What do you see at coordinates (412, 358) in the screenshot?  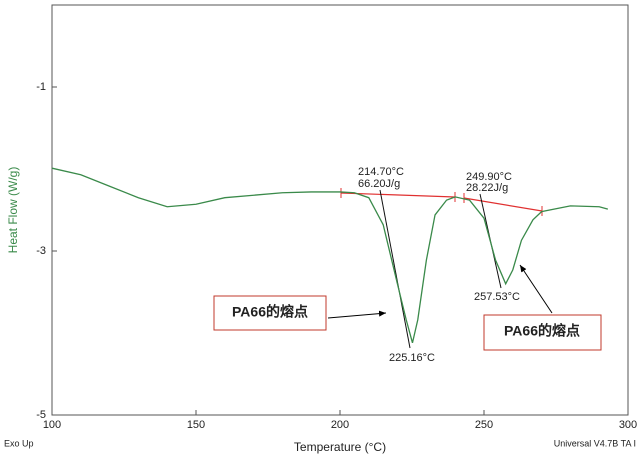 I see `annotation: 225.16°C` at bounding box center [412, 358].